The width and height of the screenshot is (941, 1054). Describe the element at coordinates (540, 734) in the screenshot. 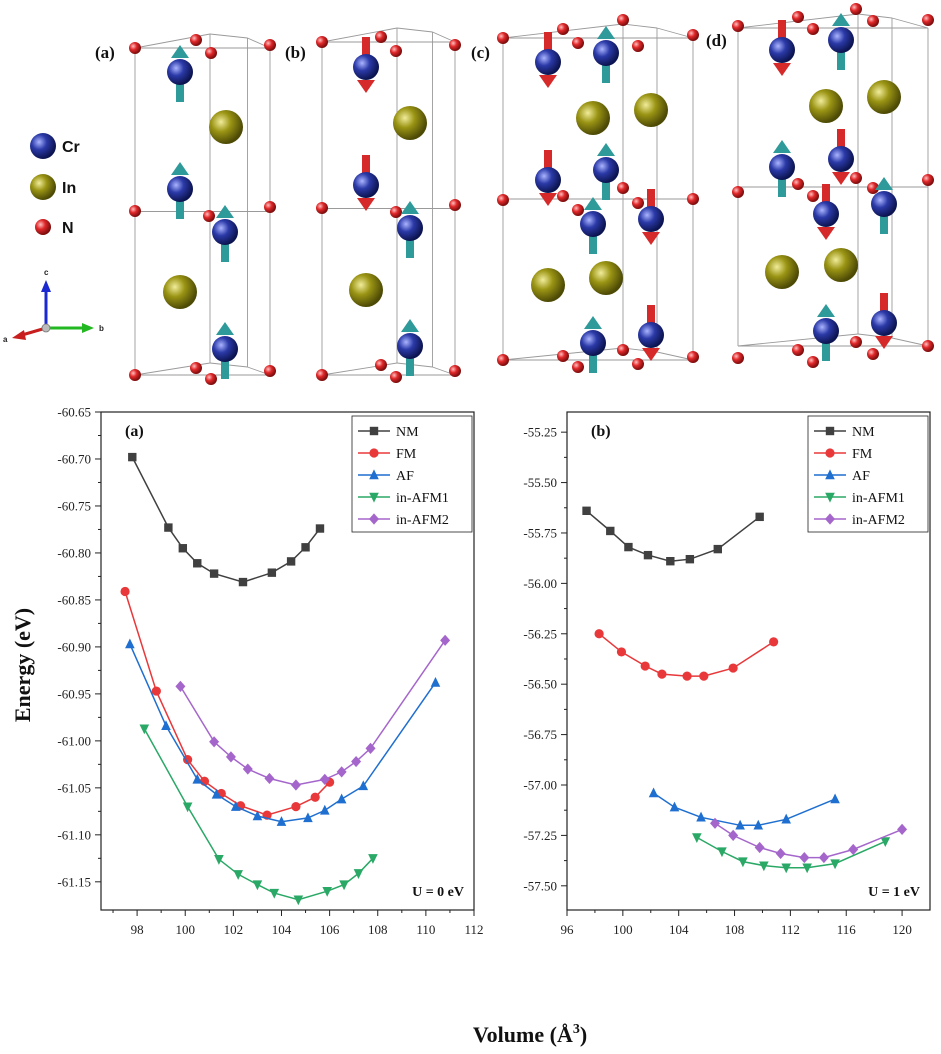

I see `y-tick-label: -56.75` at that location.